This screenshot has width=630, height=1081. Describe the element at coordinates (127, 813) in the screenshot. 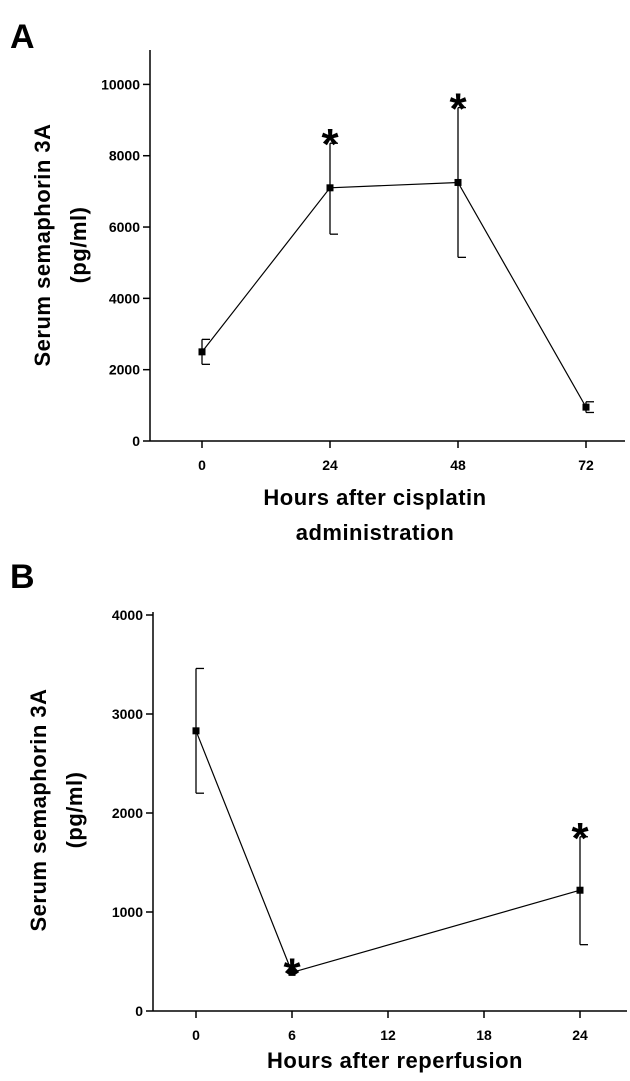

I see `chart-b-y-tick-label: 2000` at that location.